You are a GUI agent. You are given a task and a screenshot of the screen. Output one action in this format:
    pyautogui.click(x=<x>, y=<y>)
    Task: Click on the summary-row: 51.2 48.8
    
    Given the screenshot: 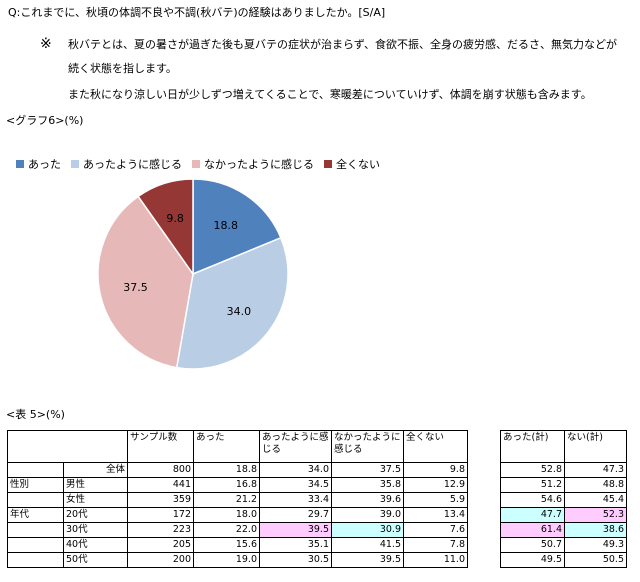 What is the action you would take?
    pyautogui.click(x=563, y=485)
    